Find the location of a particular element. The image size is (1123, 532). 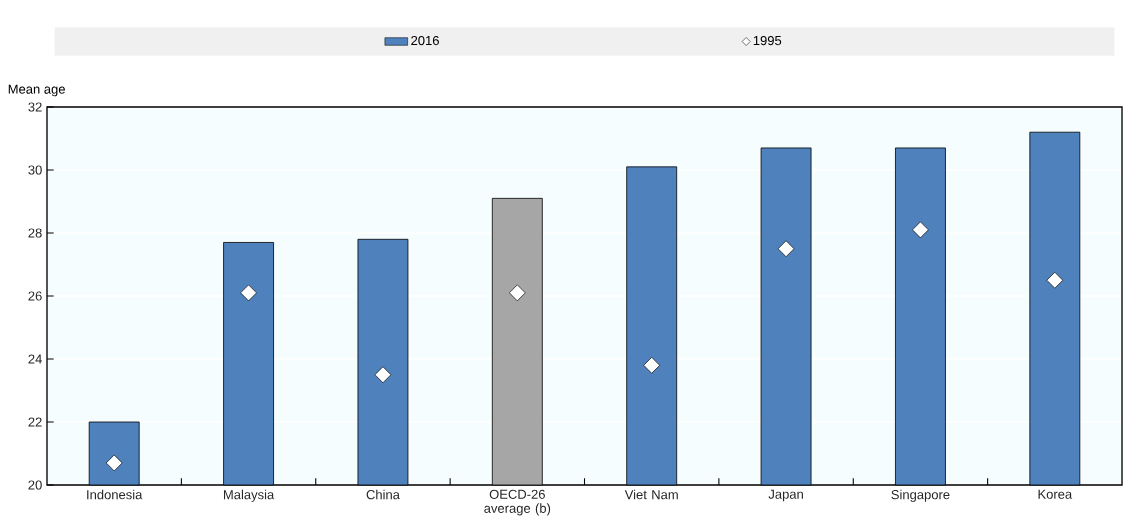

x-tick-label: Malaysia is located at coordinates (249, 495).